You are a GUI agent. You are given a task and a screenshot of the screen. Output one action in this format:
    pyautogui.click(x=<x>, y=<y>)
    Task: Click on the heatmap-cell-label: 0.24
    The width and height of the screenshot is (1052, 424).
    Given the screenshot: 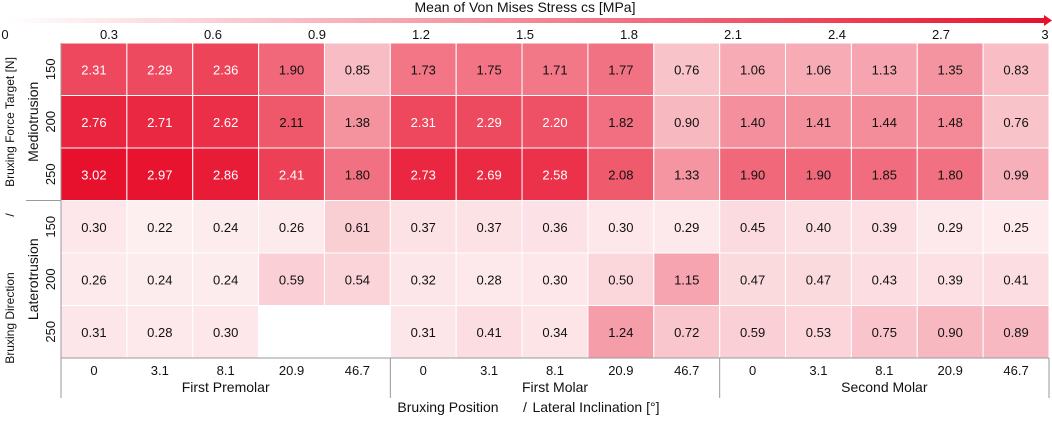 What is the action you would take?
    pyautogui.click(x=159, y=279)
    